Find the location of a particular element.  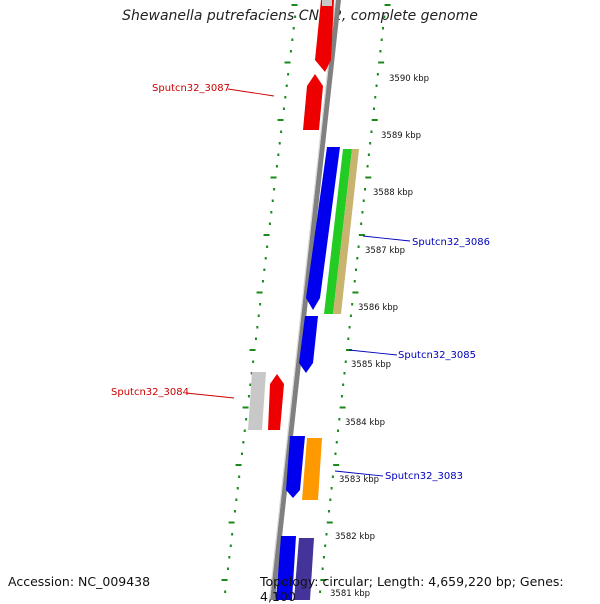

gene-arrow-green is located at coordinates (338, 231).